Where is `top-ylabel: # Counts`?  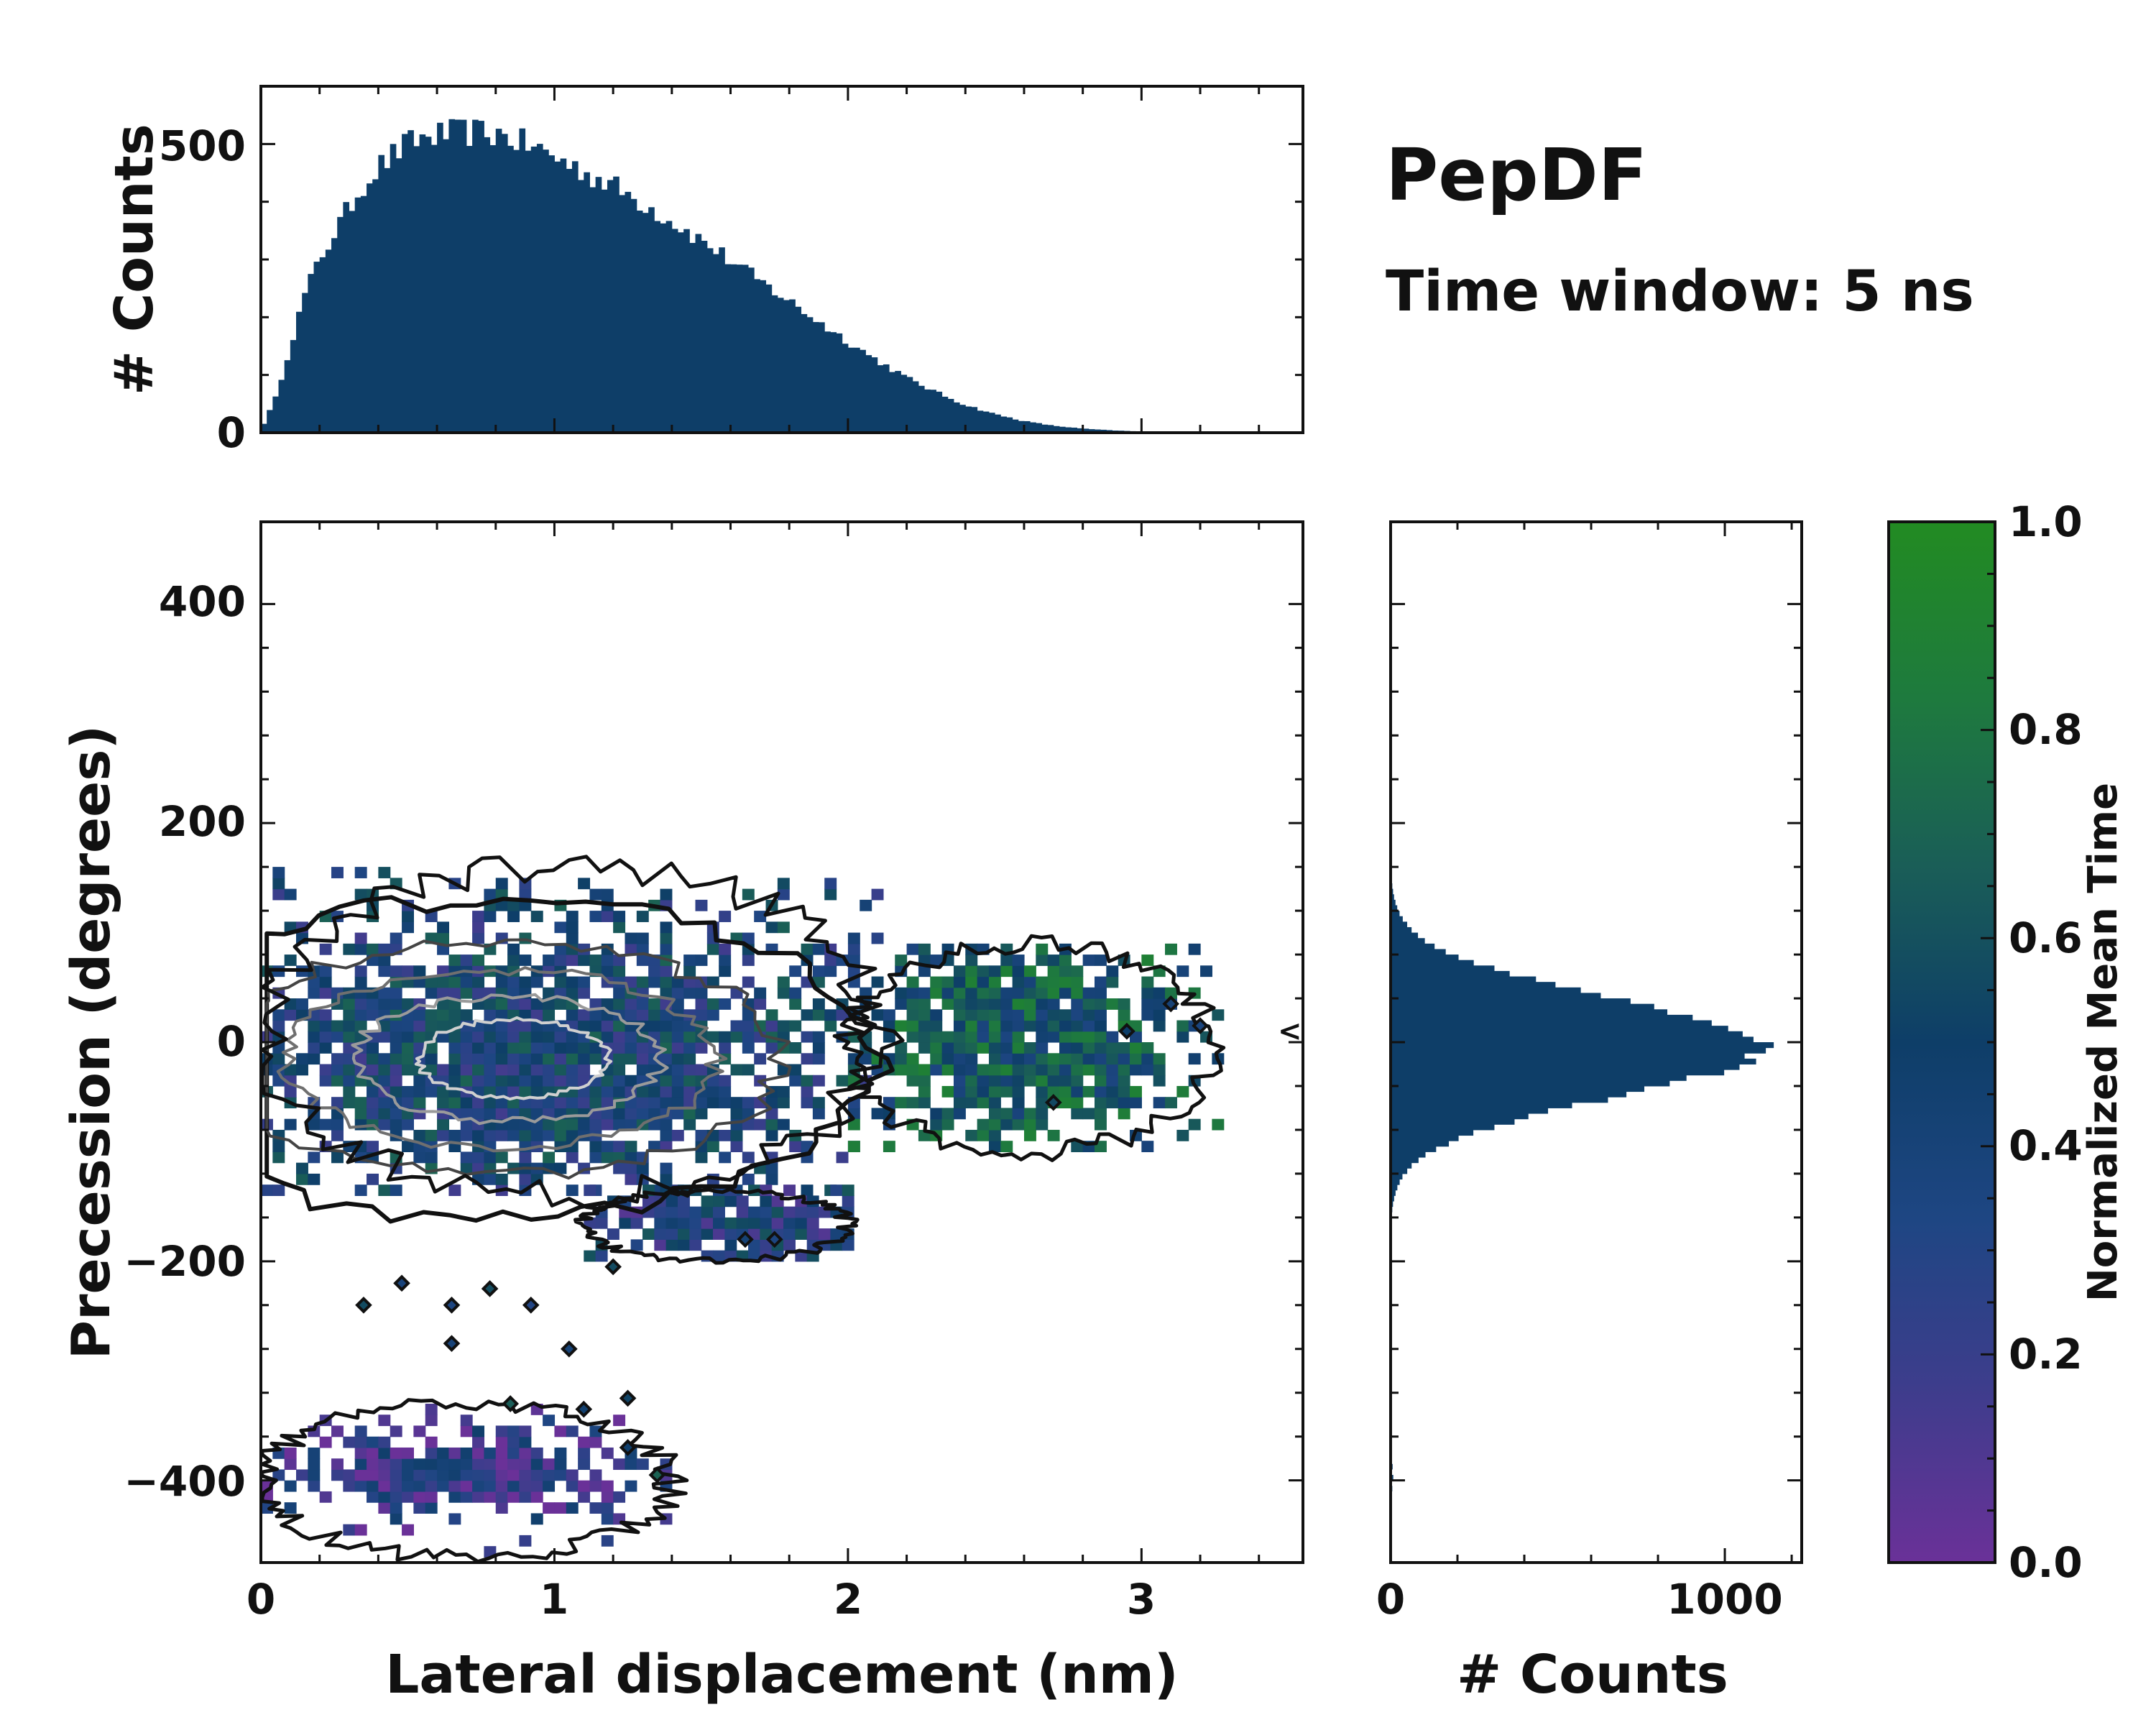 top-ylabel: # Counts is located at coordinates (134, 259).